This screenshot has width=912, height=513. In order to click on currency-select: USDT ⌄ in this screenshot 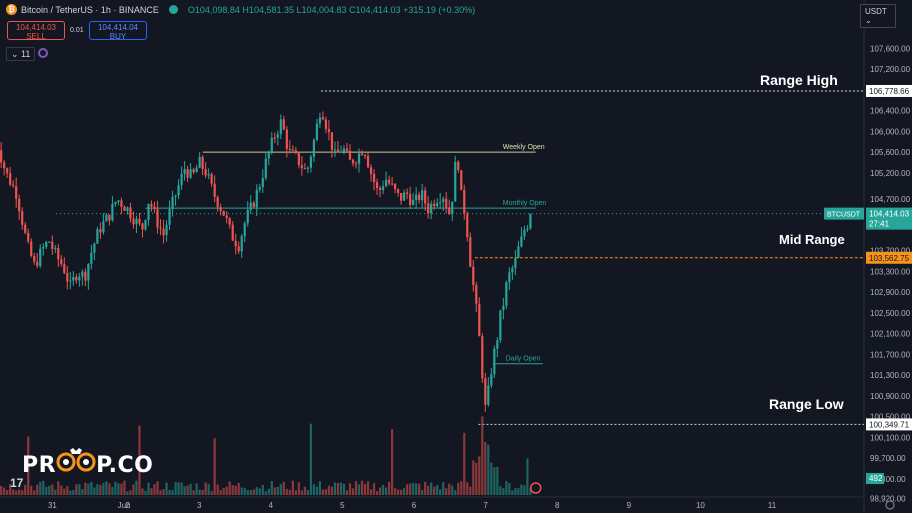, I will do `click(878, 16)`.